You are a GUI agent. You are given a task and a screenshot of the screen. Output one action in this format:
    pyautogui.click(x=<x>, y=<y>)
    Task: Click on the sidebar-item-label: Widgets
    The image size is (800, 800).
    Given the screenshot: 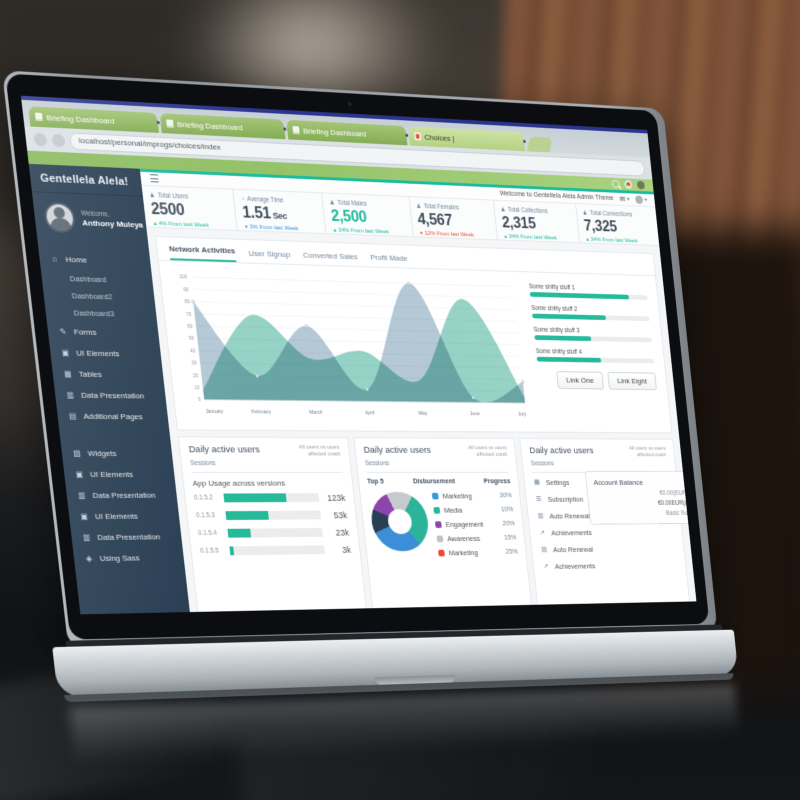 What is the action you would take?
    pyautogui.click(x=102, y=453)
    